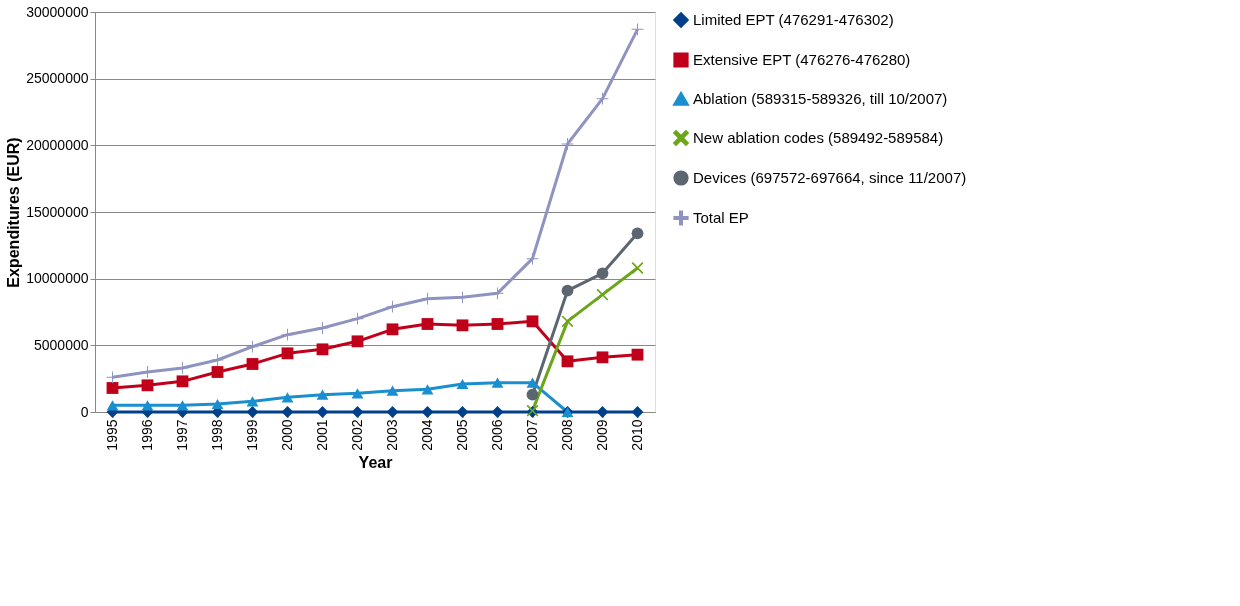 Image resolution: width=1240 pixels, height=606 pixels. What do you see at coordinates (462, 435) in the screenshot?
I see `x-tick-label: 2005` at bounding box center [462, 435].